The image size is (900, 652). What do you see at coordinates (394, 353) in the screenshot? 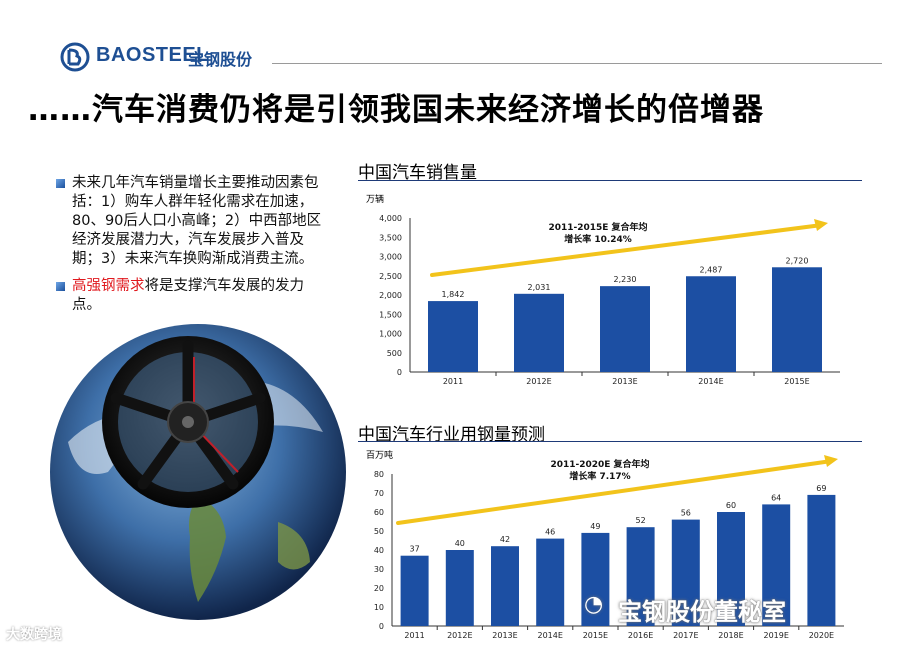
I see `y-tick-label: 500` at bounding box center [394, 353].